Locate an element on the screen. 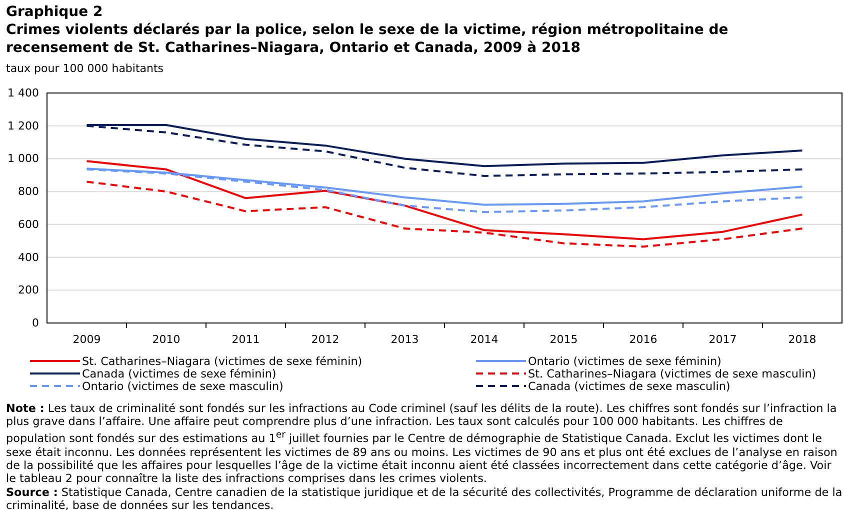 This screenshot has height=510, width=851. legend-label: Ontario (victimes de sexe féminin) is located at coordinates (625, 361).